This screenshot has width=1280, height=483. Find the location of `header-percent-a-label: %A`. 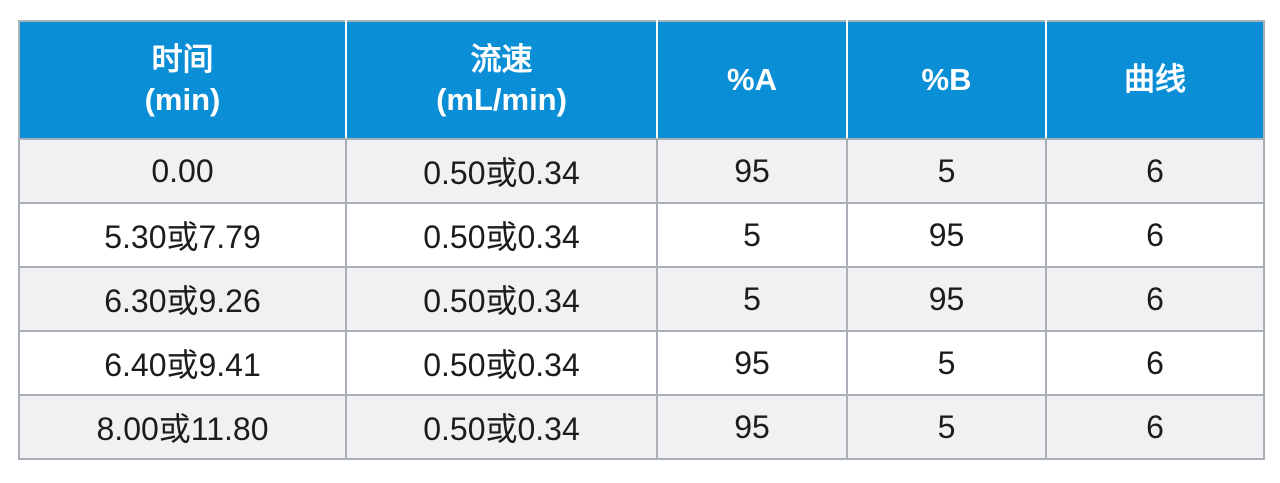

header-percent-a-label: %A is located at coordinates (752, 79).